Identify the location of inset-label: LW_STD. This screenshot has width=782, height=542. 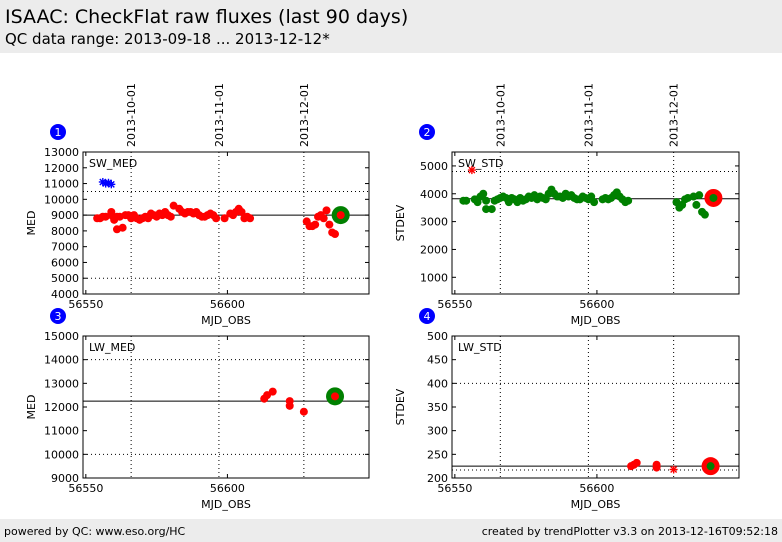
(480, 347).